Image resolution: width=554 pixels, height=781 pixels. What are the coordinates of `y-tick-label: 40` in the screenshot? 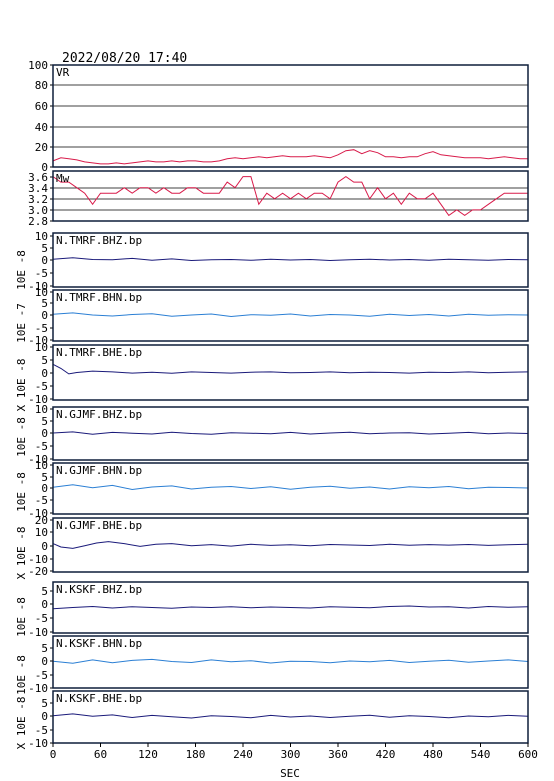 It's located at (41, 127).